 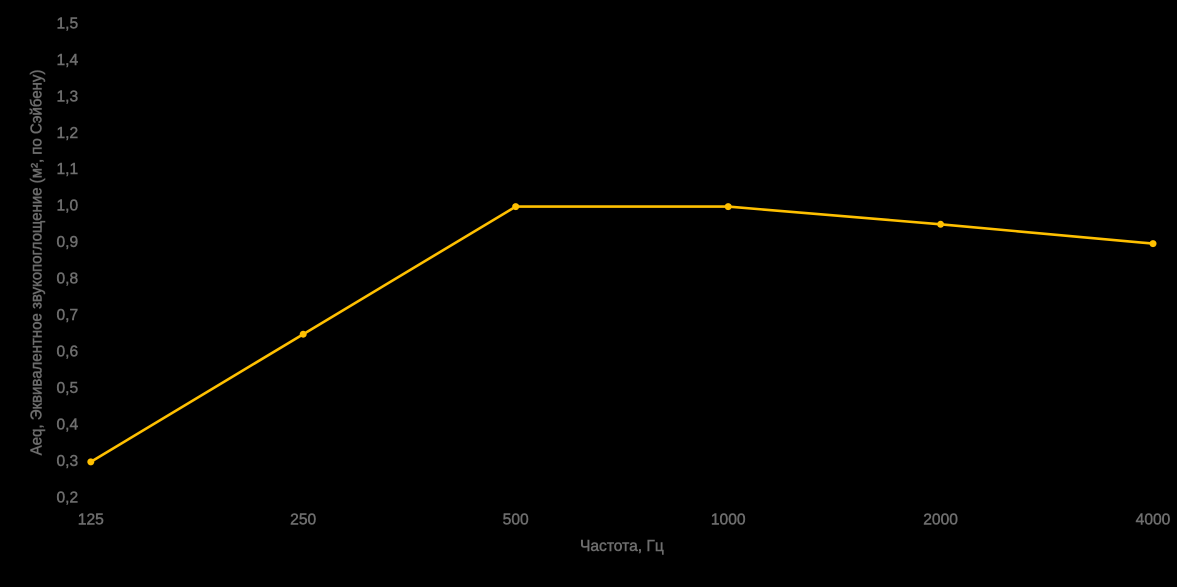 What do you see at coordinates (68, 242) in the screenshot?
I see `svg-text: 0,9` at bounding box center [68, 242].